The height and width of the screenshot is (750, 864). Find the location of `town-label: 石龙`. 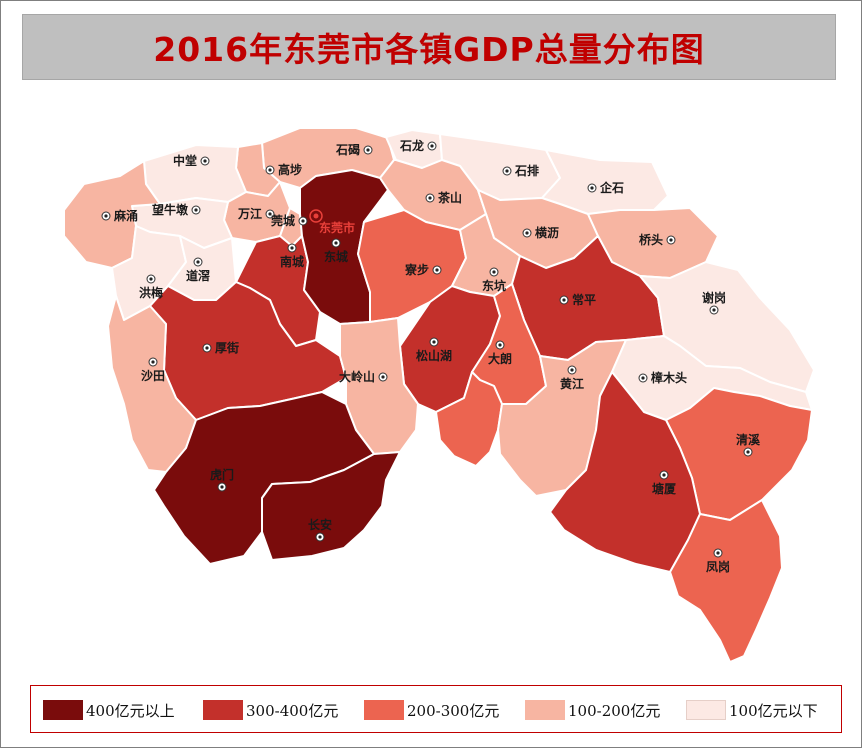

town-label: 石龙 is located at coordinates (411, 145).